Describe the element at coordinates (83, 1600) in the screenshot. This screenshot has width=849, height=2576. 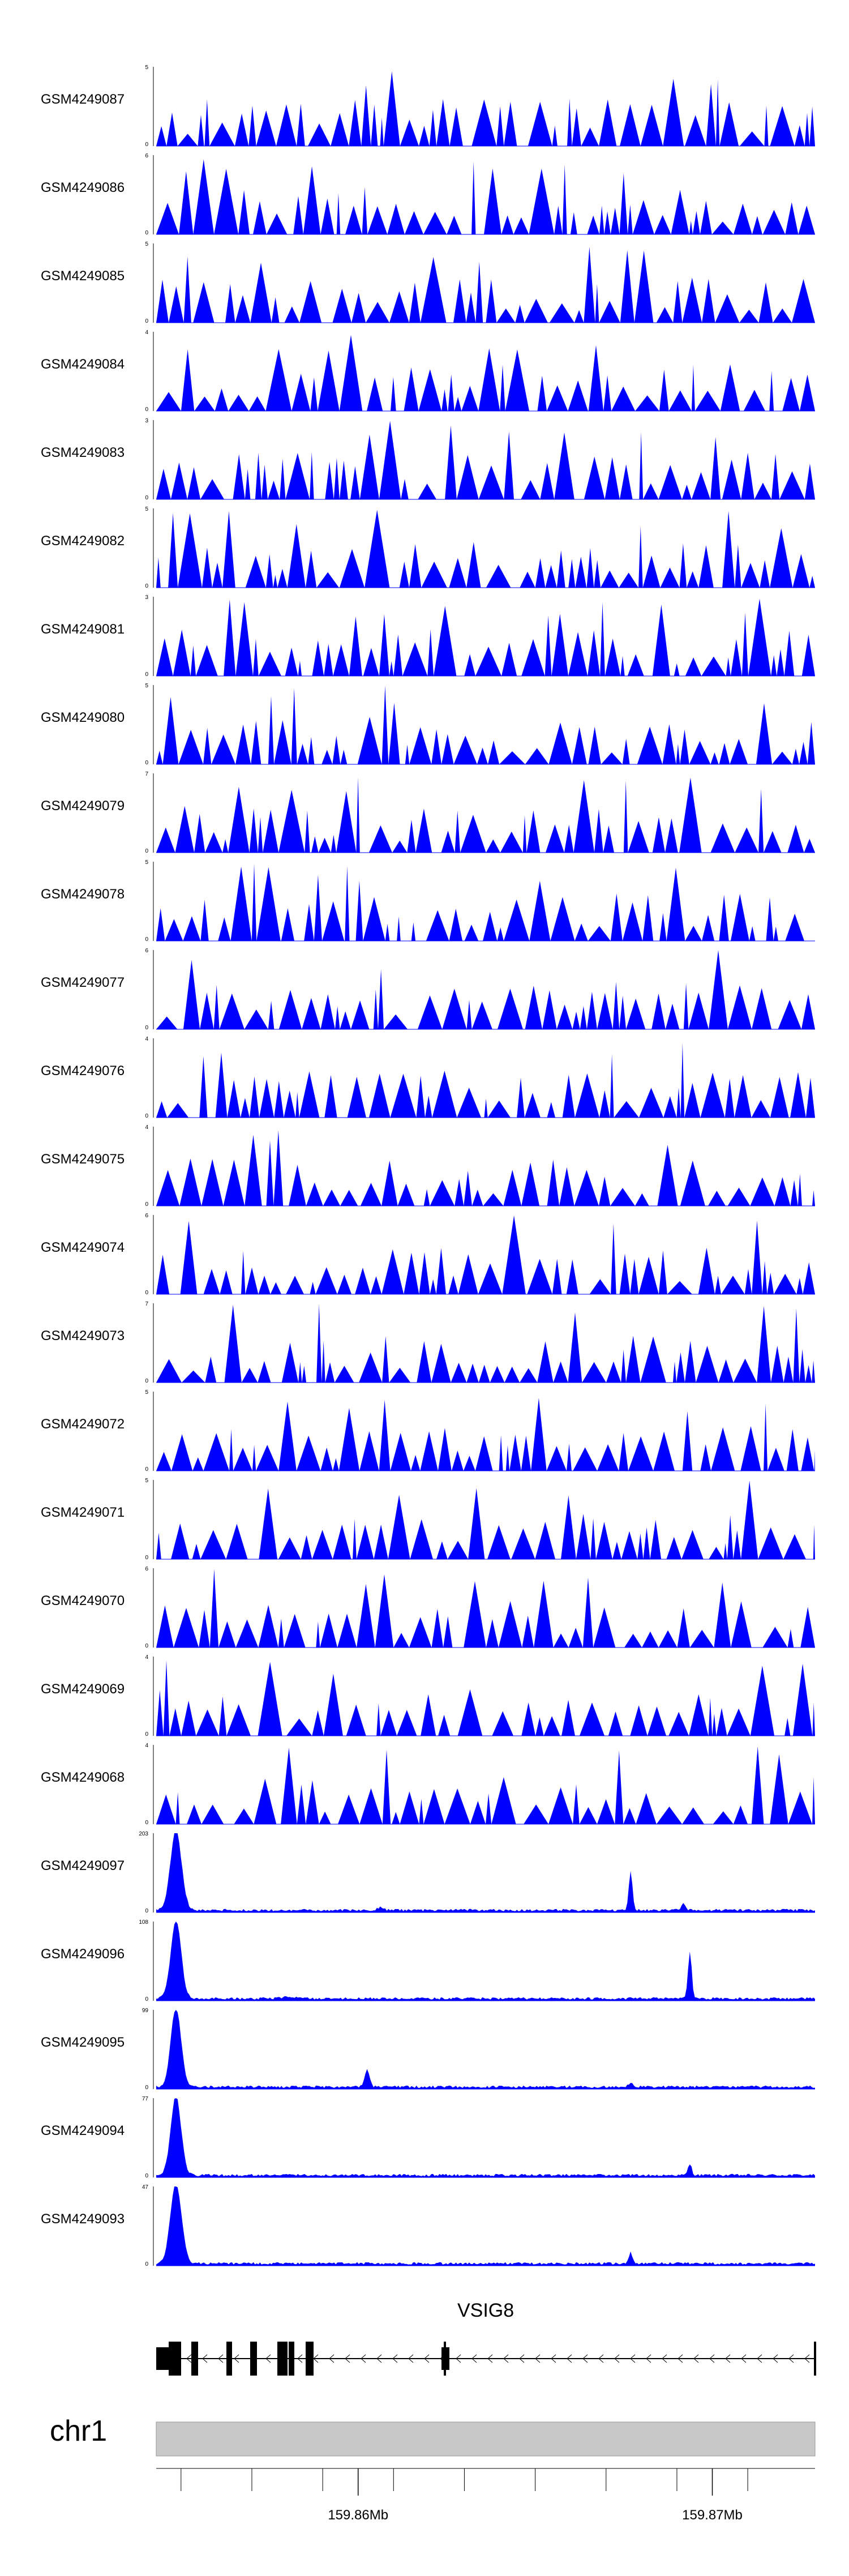
I see `track-label: GSM4249070` at that location.